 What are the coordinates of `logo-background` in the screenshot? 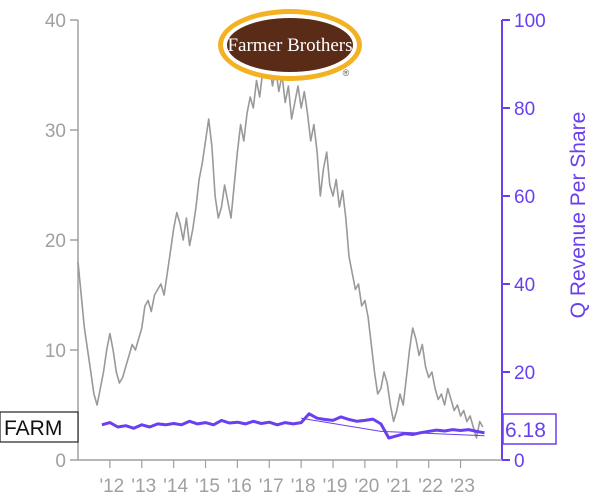 It's located at (290, 45).